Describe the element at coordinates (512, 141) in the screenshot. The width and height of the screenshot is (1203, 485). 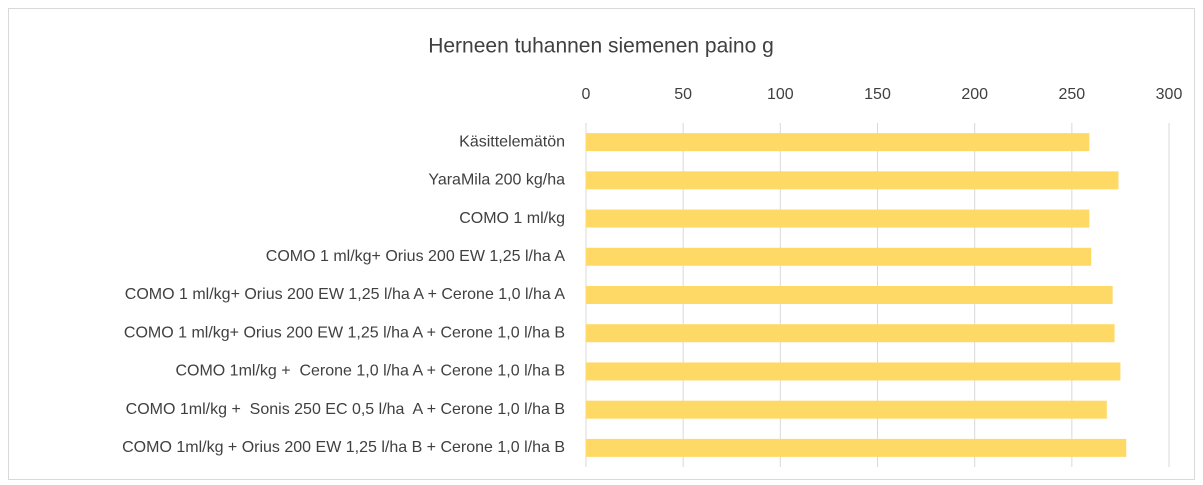
I see `y-tick-label: Käsittelemätön` at that location.